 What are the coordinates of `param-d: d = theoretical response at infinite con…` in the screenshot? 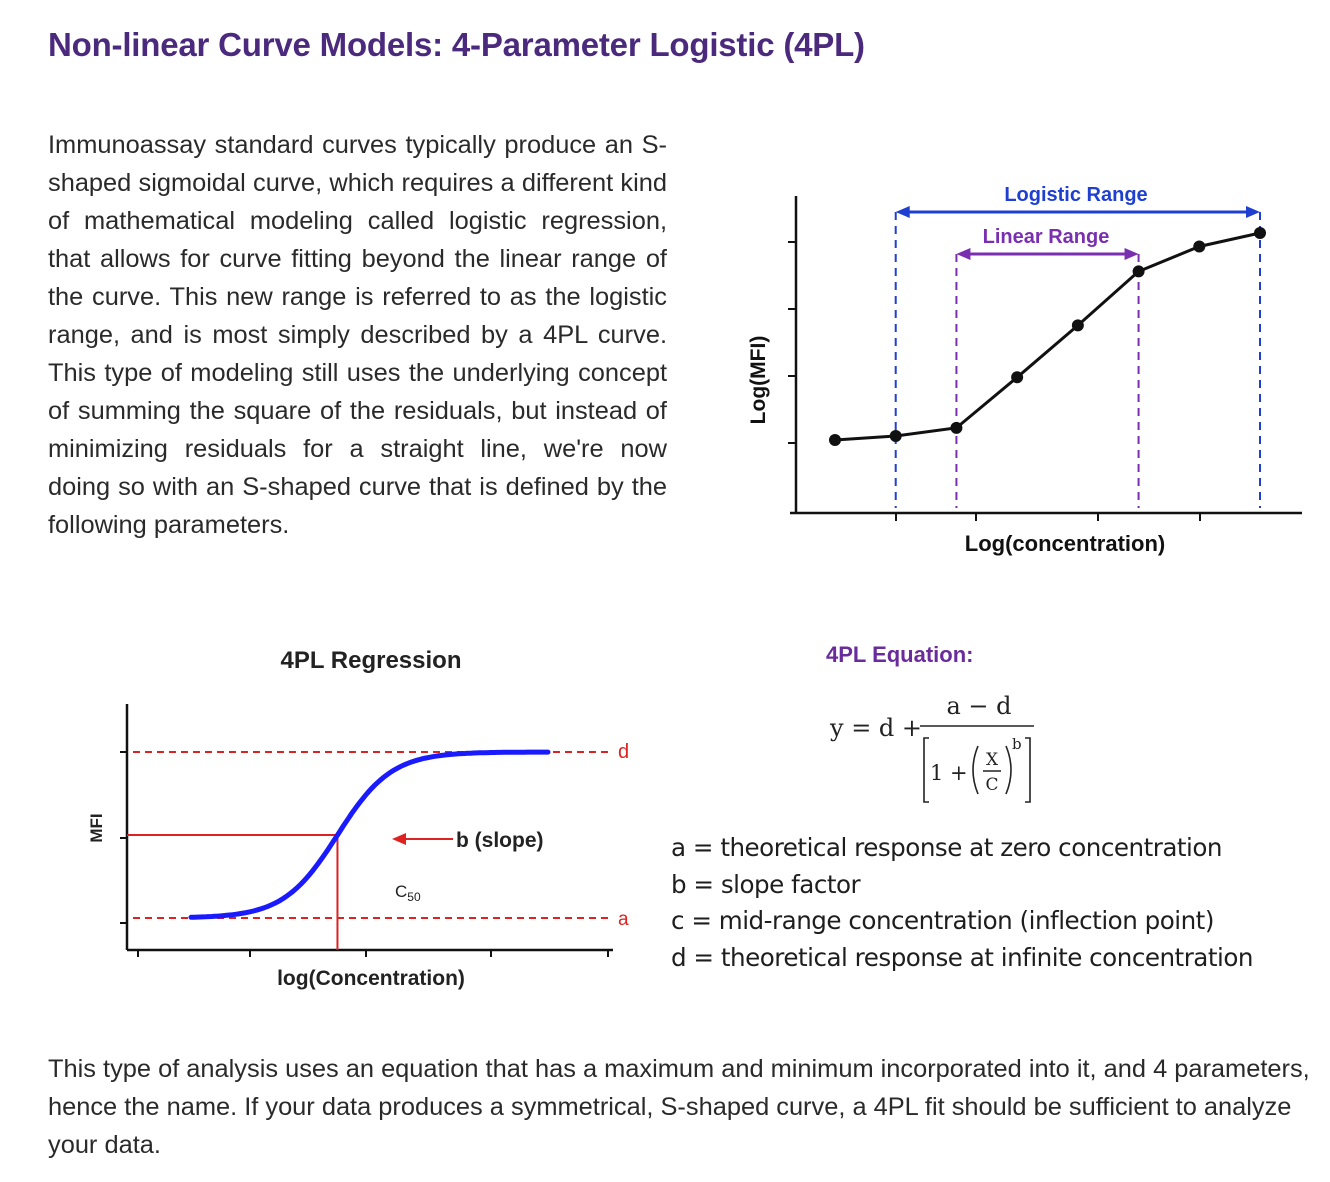 It's located at (962, 957).